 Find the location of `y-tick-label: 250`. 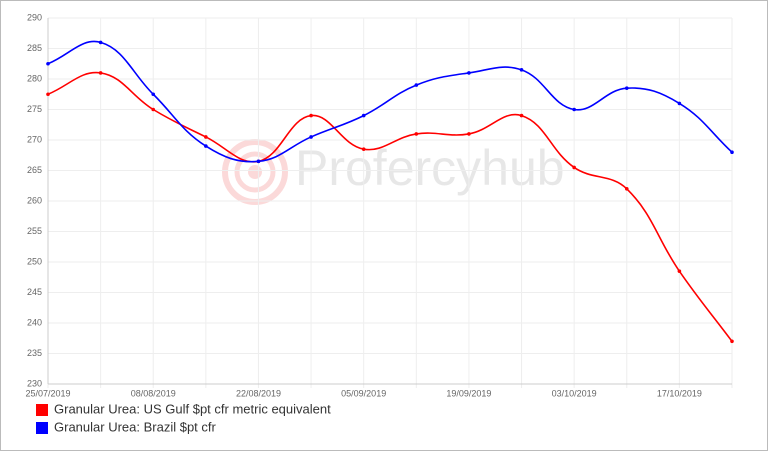

y-tick-label: 250 is located at coordinates (34, 261).